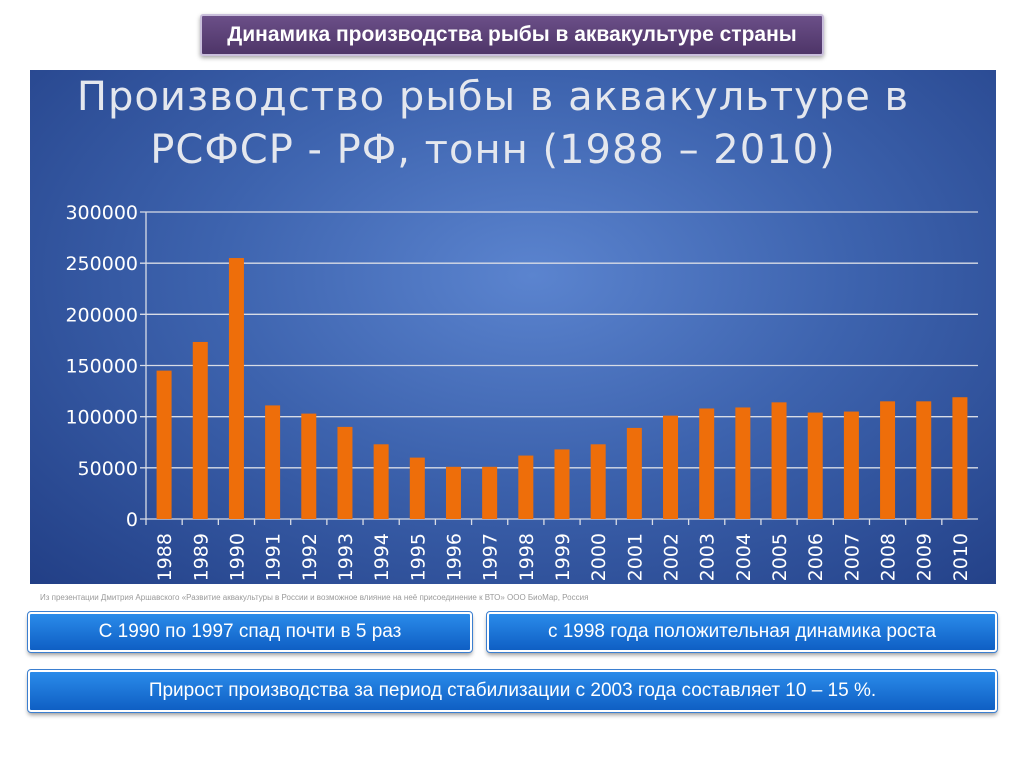  What do you see at coordinates (381, 481) in the screenshot?
I see `bar-1994` at bounding box center [381, 481].